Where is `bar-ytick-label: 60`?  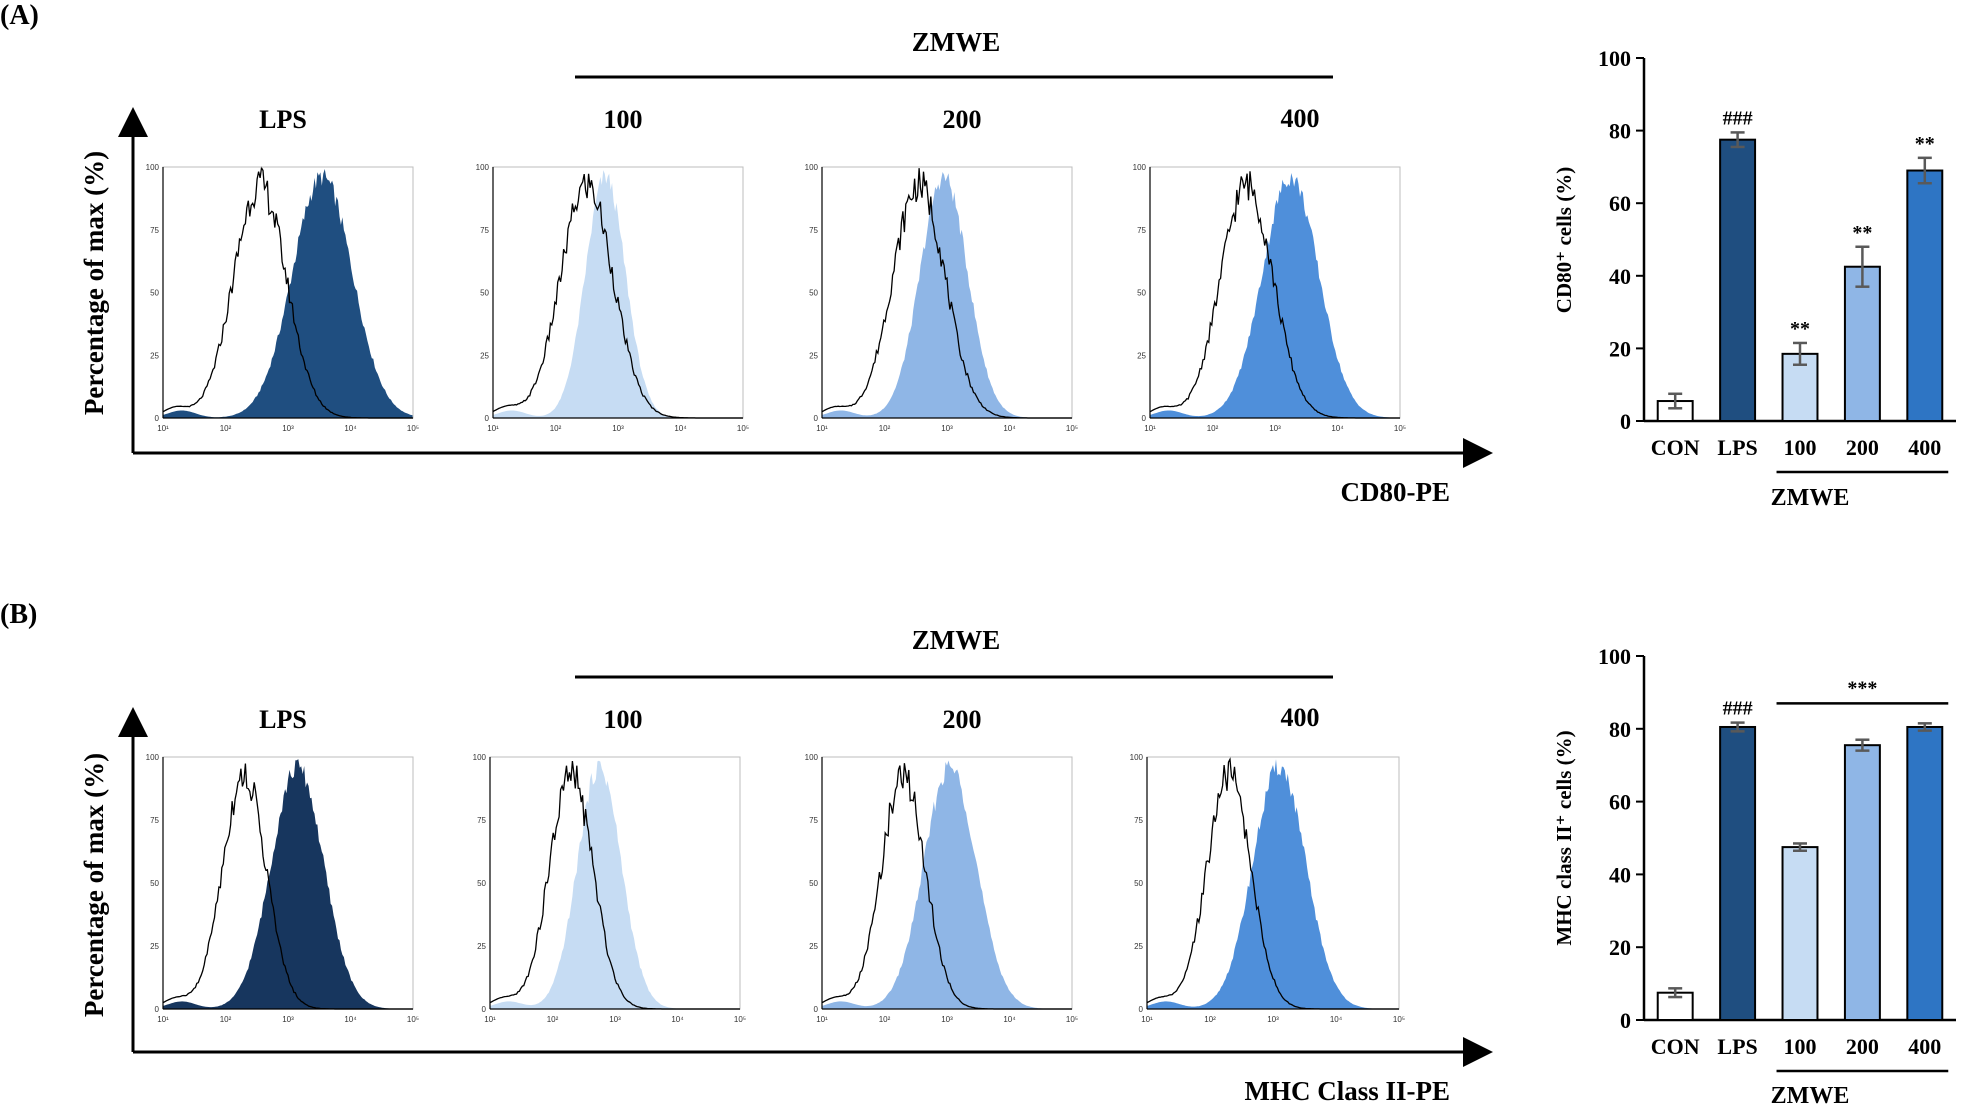 bar-ytick-label: 60 is located at coordinates (1620, 802).